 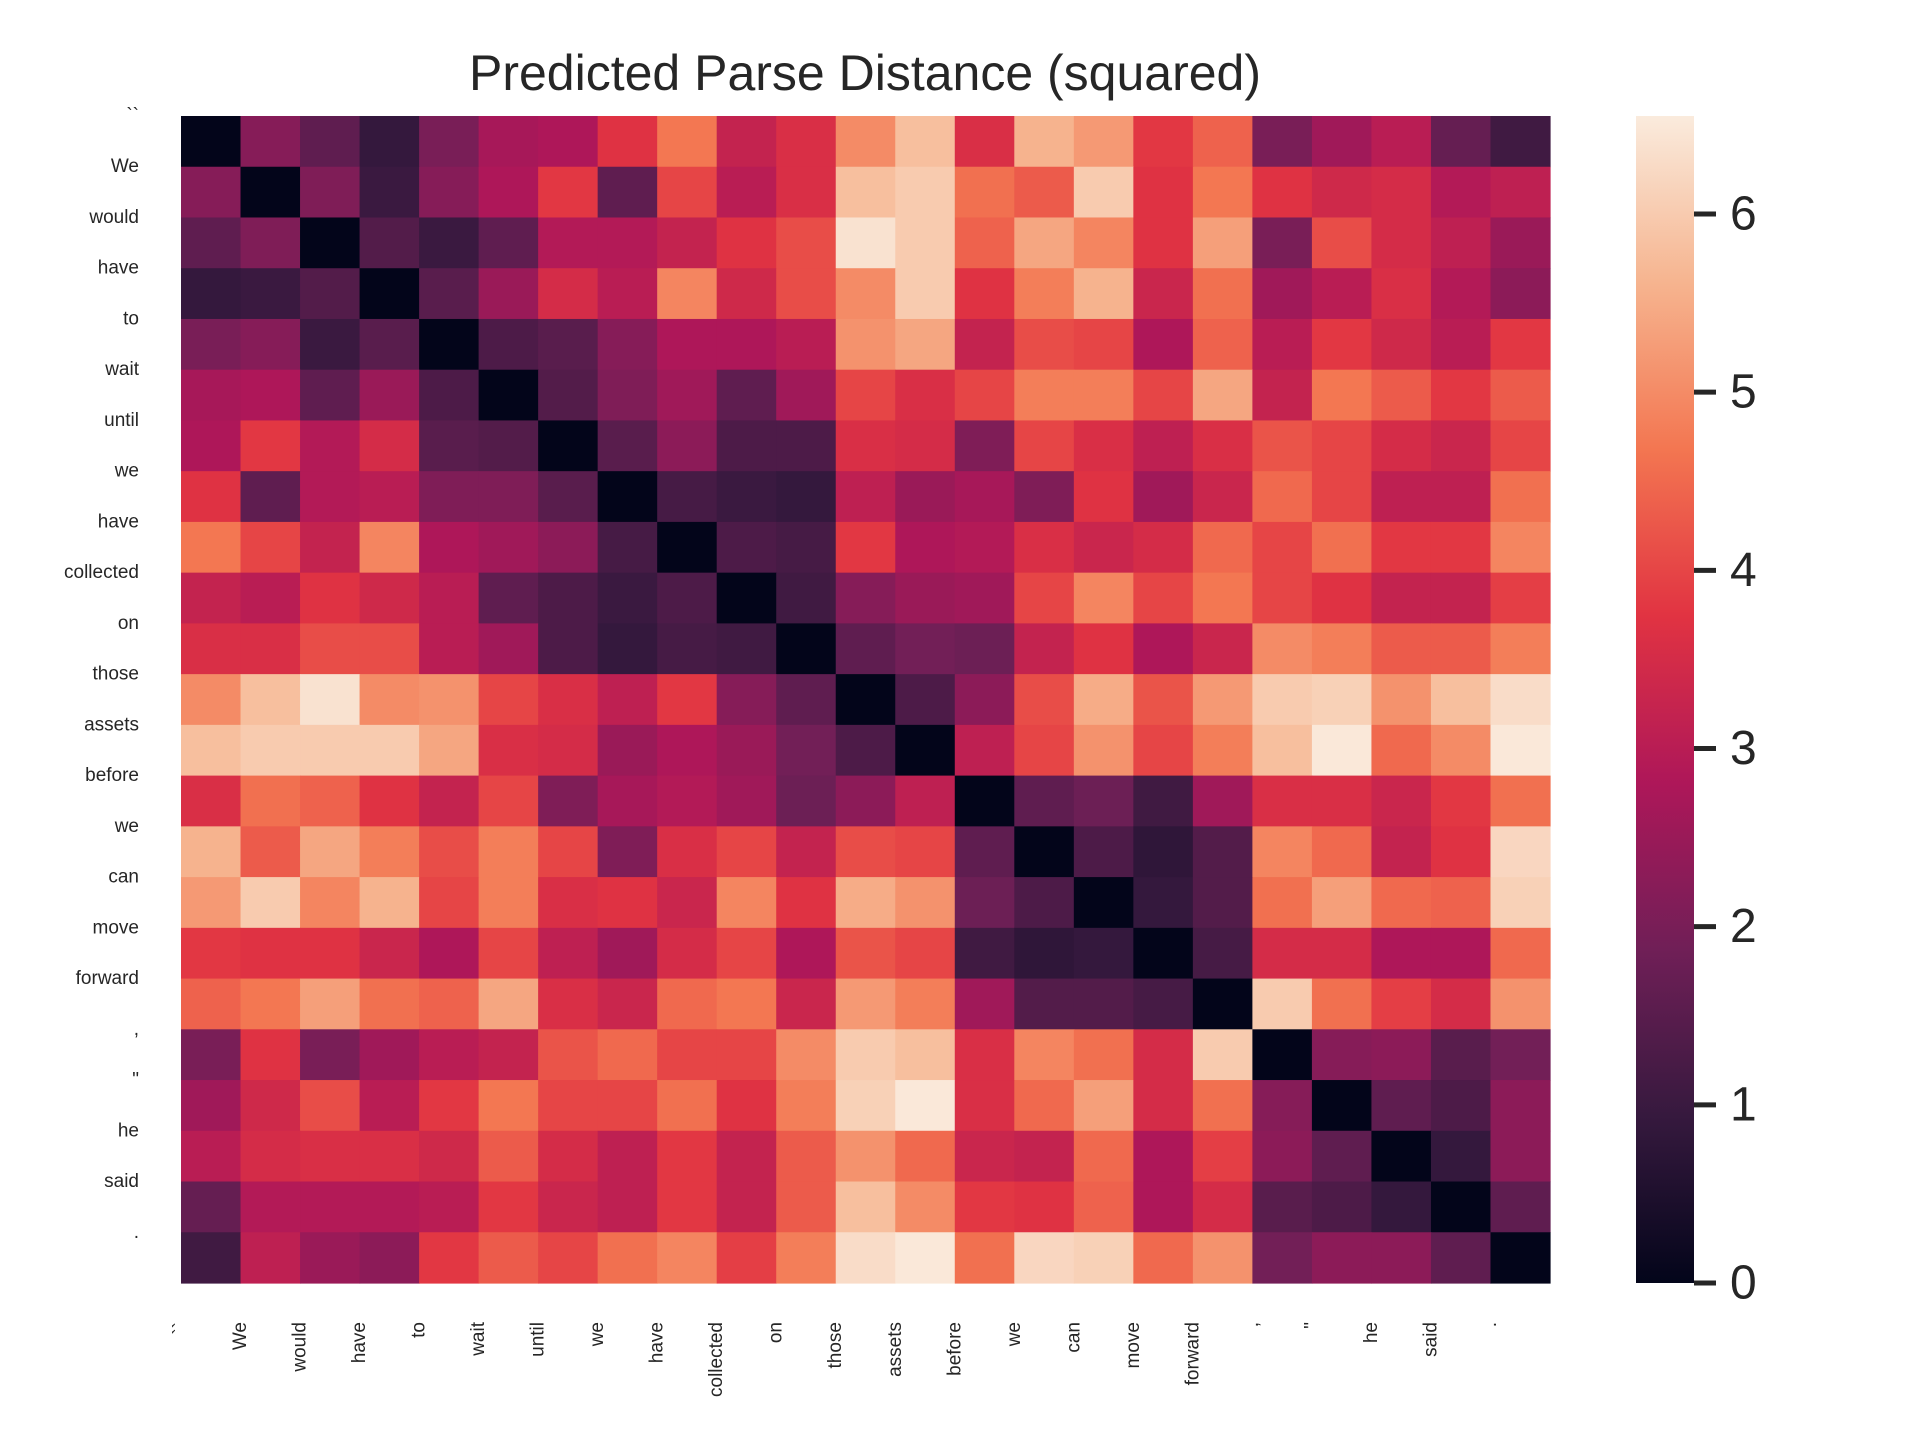 I want to click on row-label-12: assets, so click(x=111, y=724).